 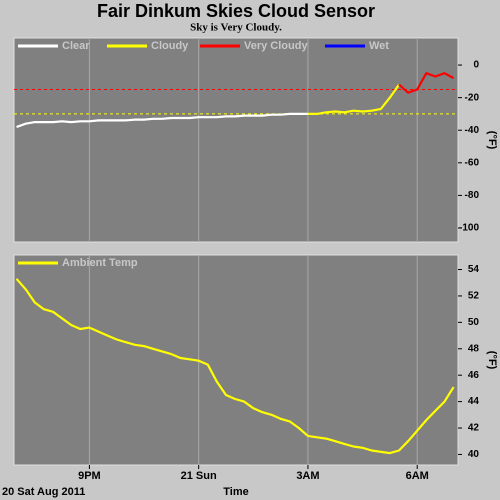 What do you see at coordinates (474, 454) in the screenshot?
I see `y-tick-label: 40` at bounding box center [474, 454].